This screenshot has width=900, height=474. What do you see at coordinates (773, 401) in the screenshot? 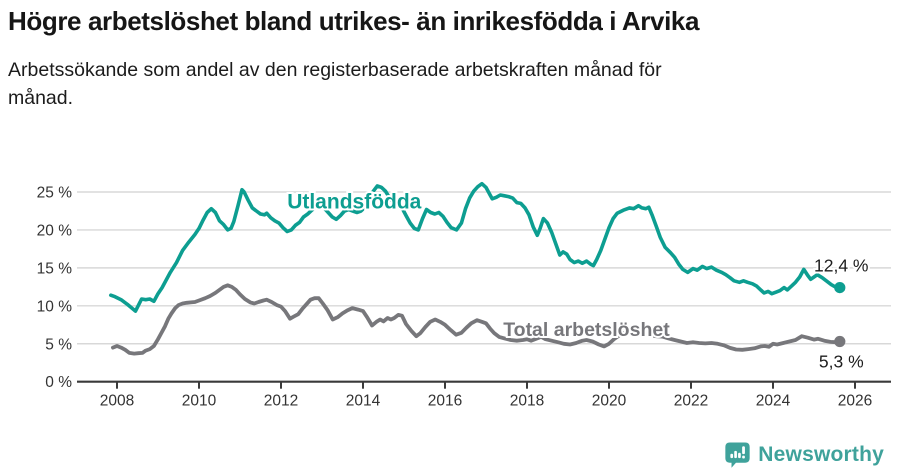
I see `x-tick-label: 2024` at bounding box center [773, 401].